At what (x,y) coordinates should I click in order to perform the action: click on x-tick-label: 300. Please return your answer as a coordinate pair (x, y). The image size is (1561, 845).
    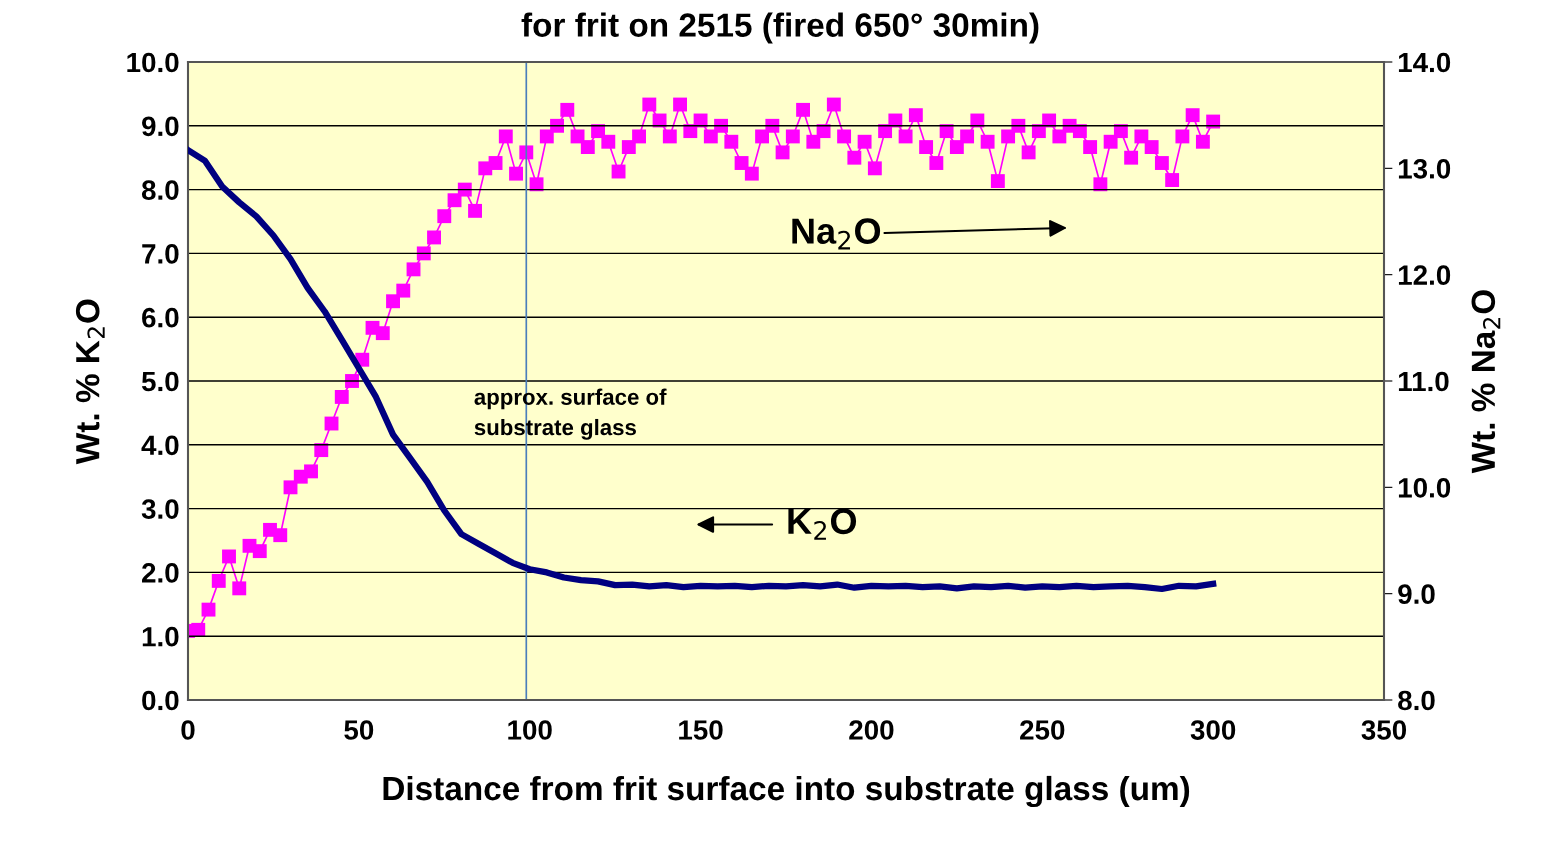
    Looking at the image, I should click on (1213, 730).